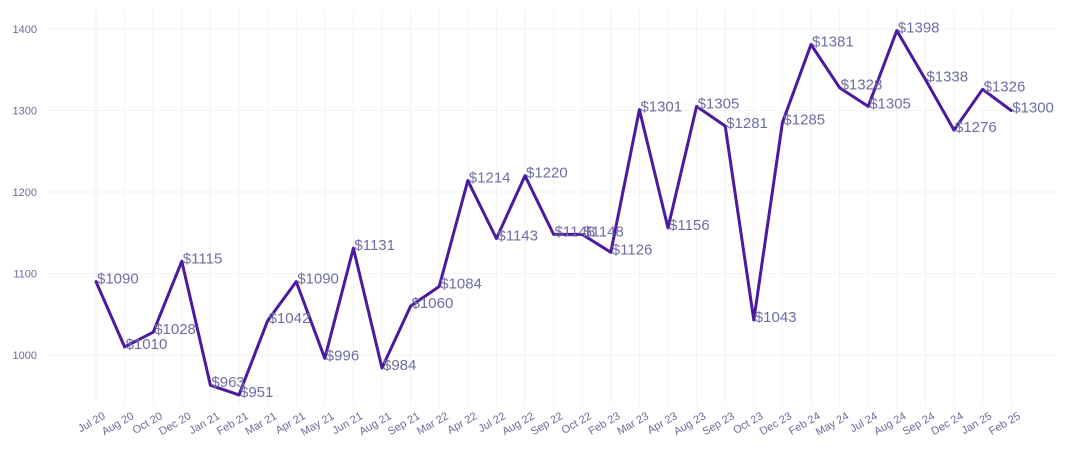 The width and height of the screenshot is (1070, 465). What do you see at coordinates (776, 424) in the screenshot?
I see `x-tick-label: Dec 23` at bounding box center [776, 424].